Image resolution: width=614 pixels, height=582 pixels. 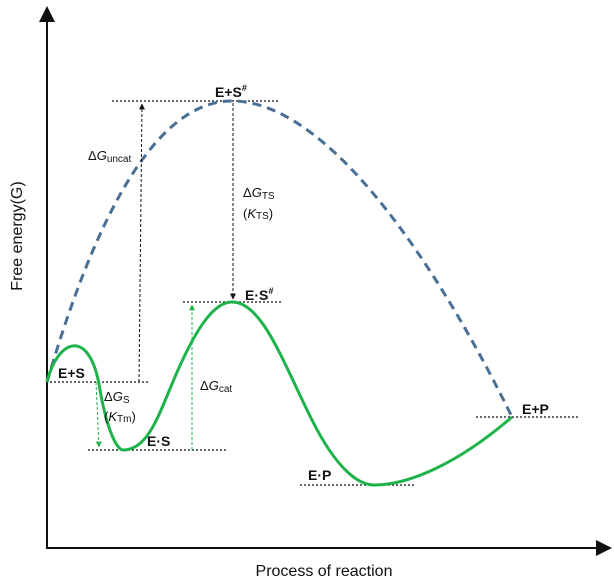 What do you see at coordinates (117, 397) in the screenshot?
I see `label-delta-g-s: ΔGS` at bounding box center [117, 397].